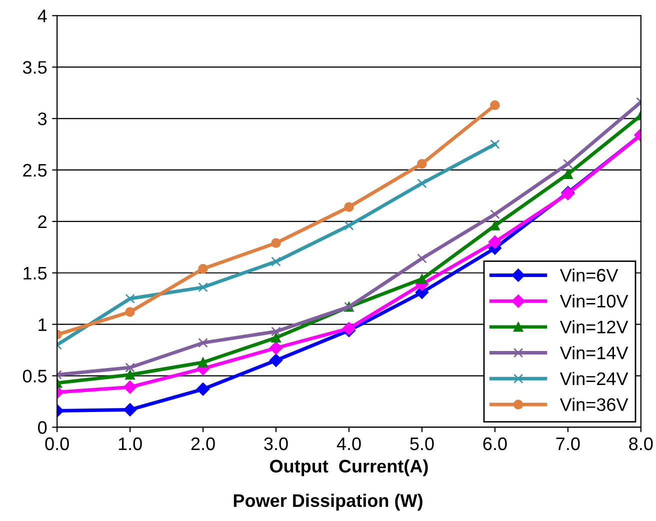 The image size is (656, 521). What do you see at coordinates (57, 443) in the screenshot?
I see `x-tick-label: 0.0` at bounding box center [57, 443].